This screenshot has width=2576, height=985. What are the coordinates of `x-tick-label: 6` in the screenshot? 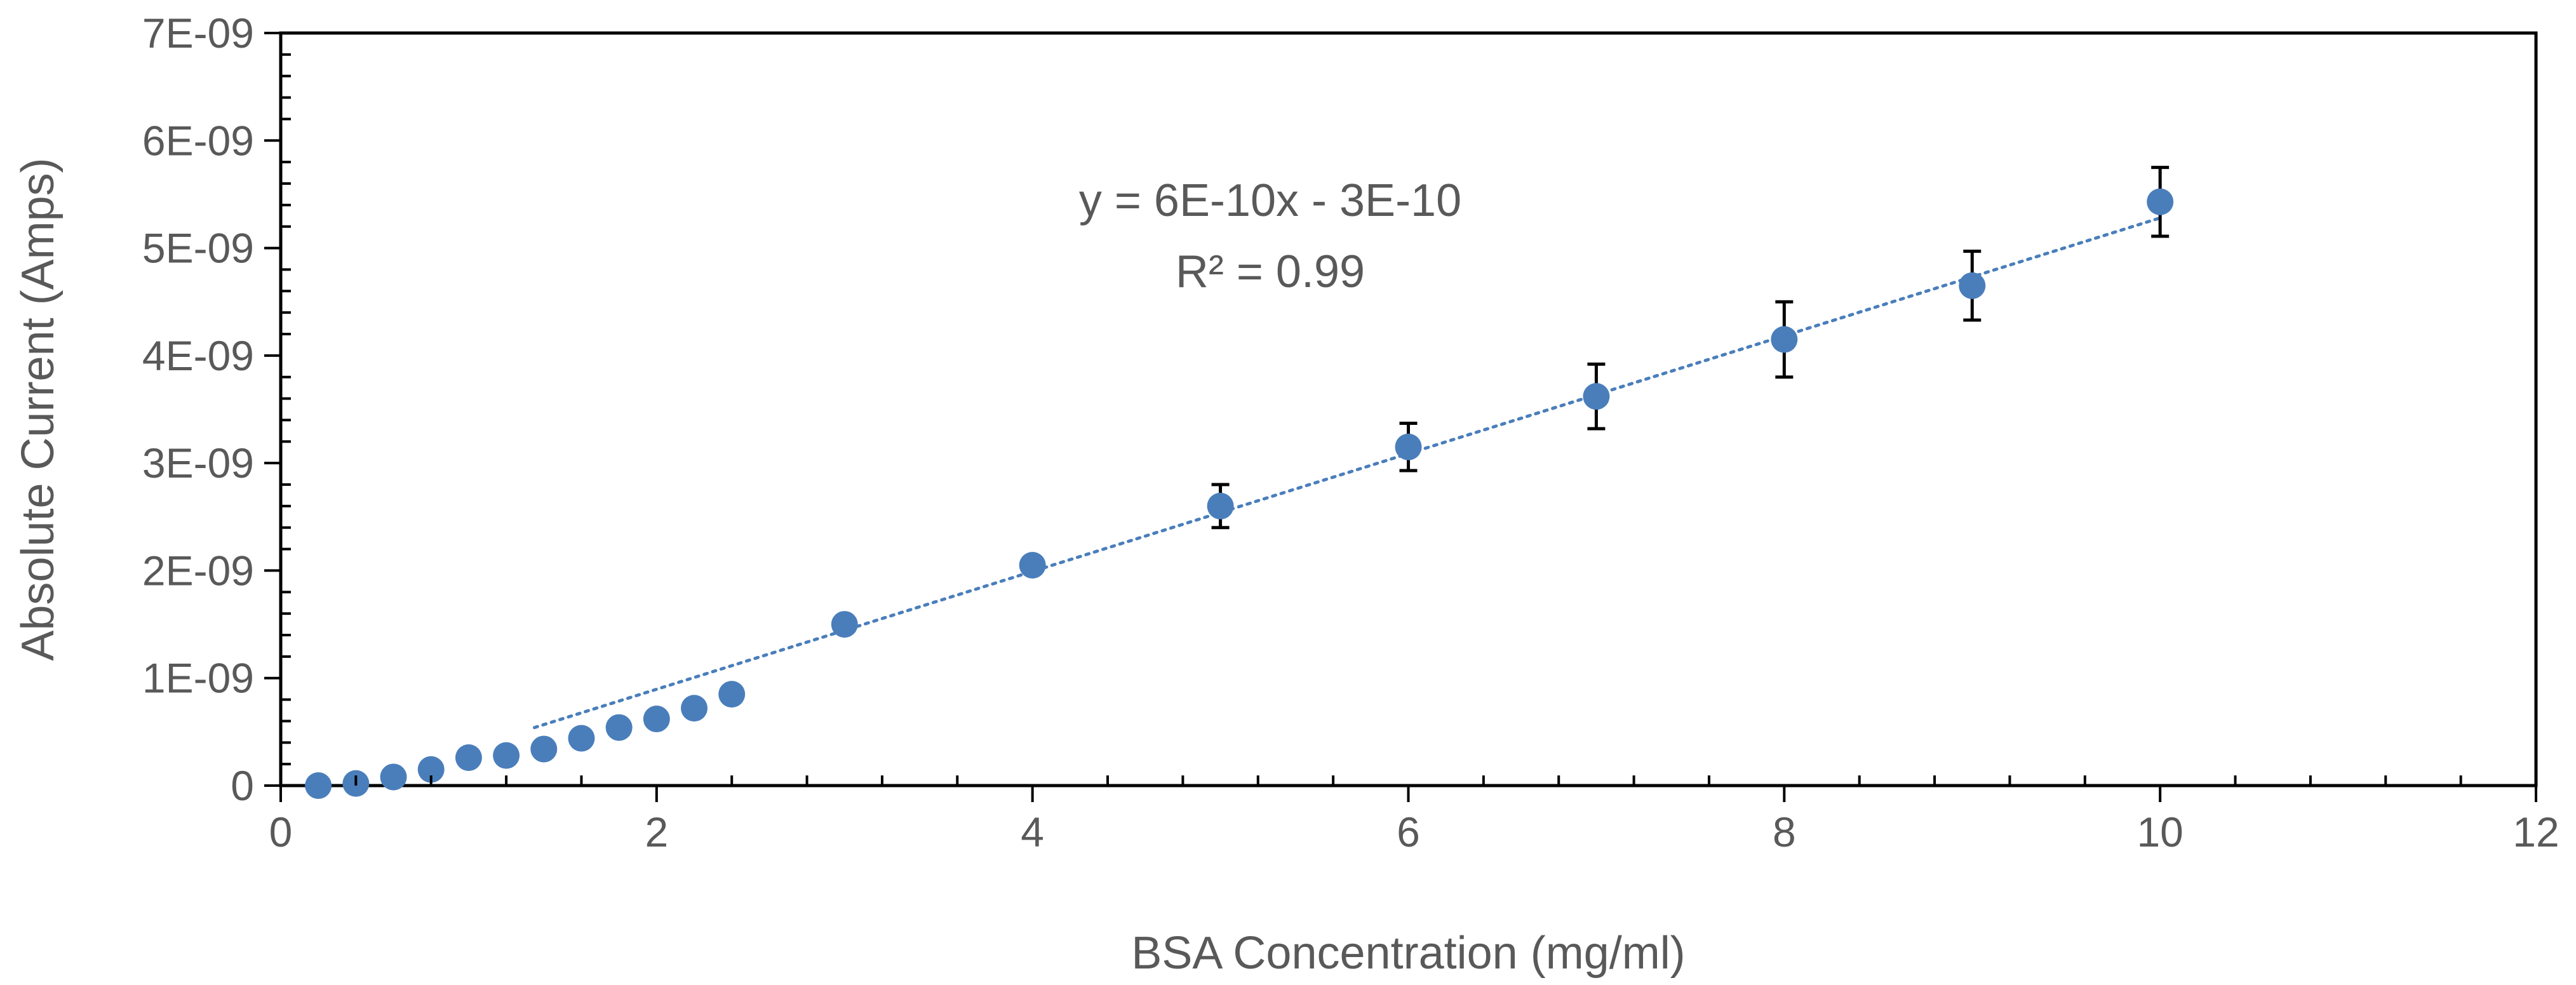 It's located at (1408, 831).